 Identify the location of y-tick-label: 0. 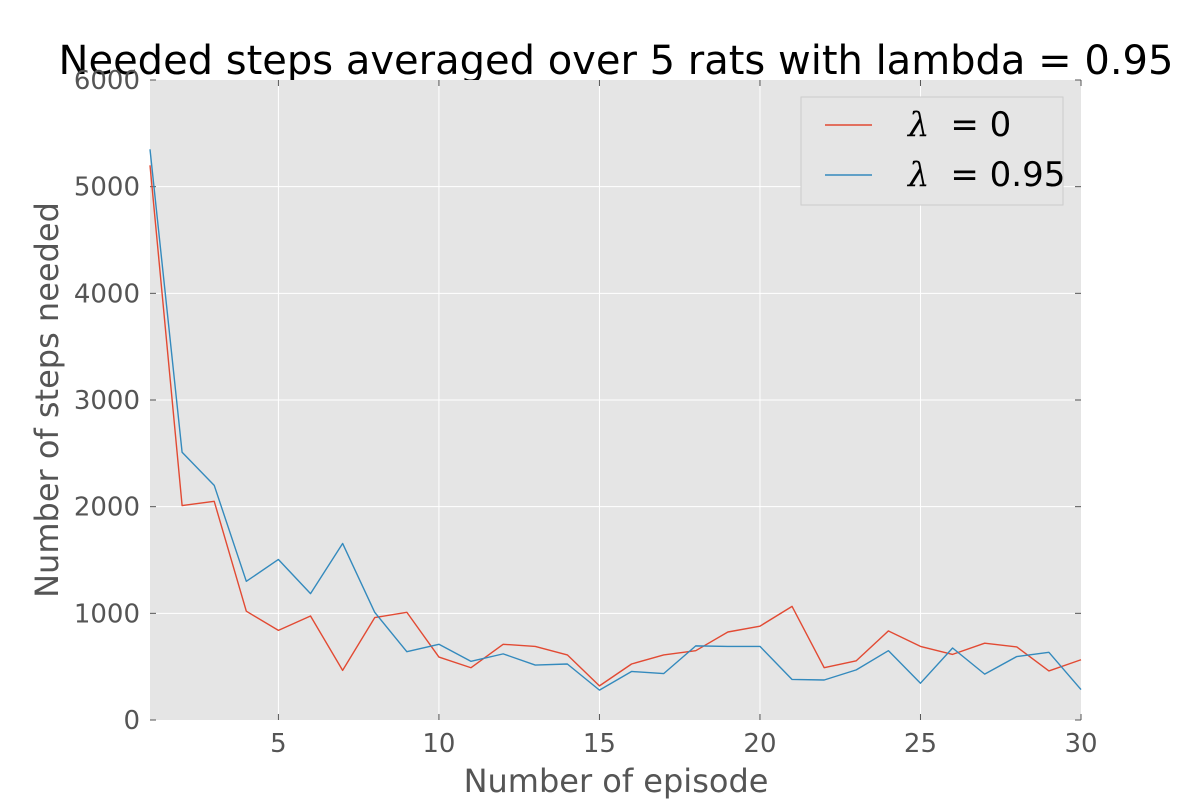
(131, 721).